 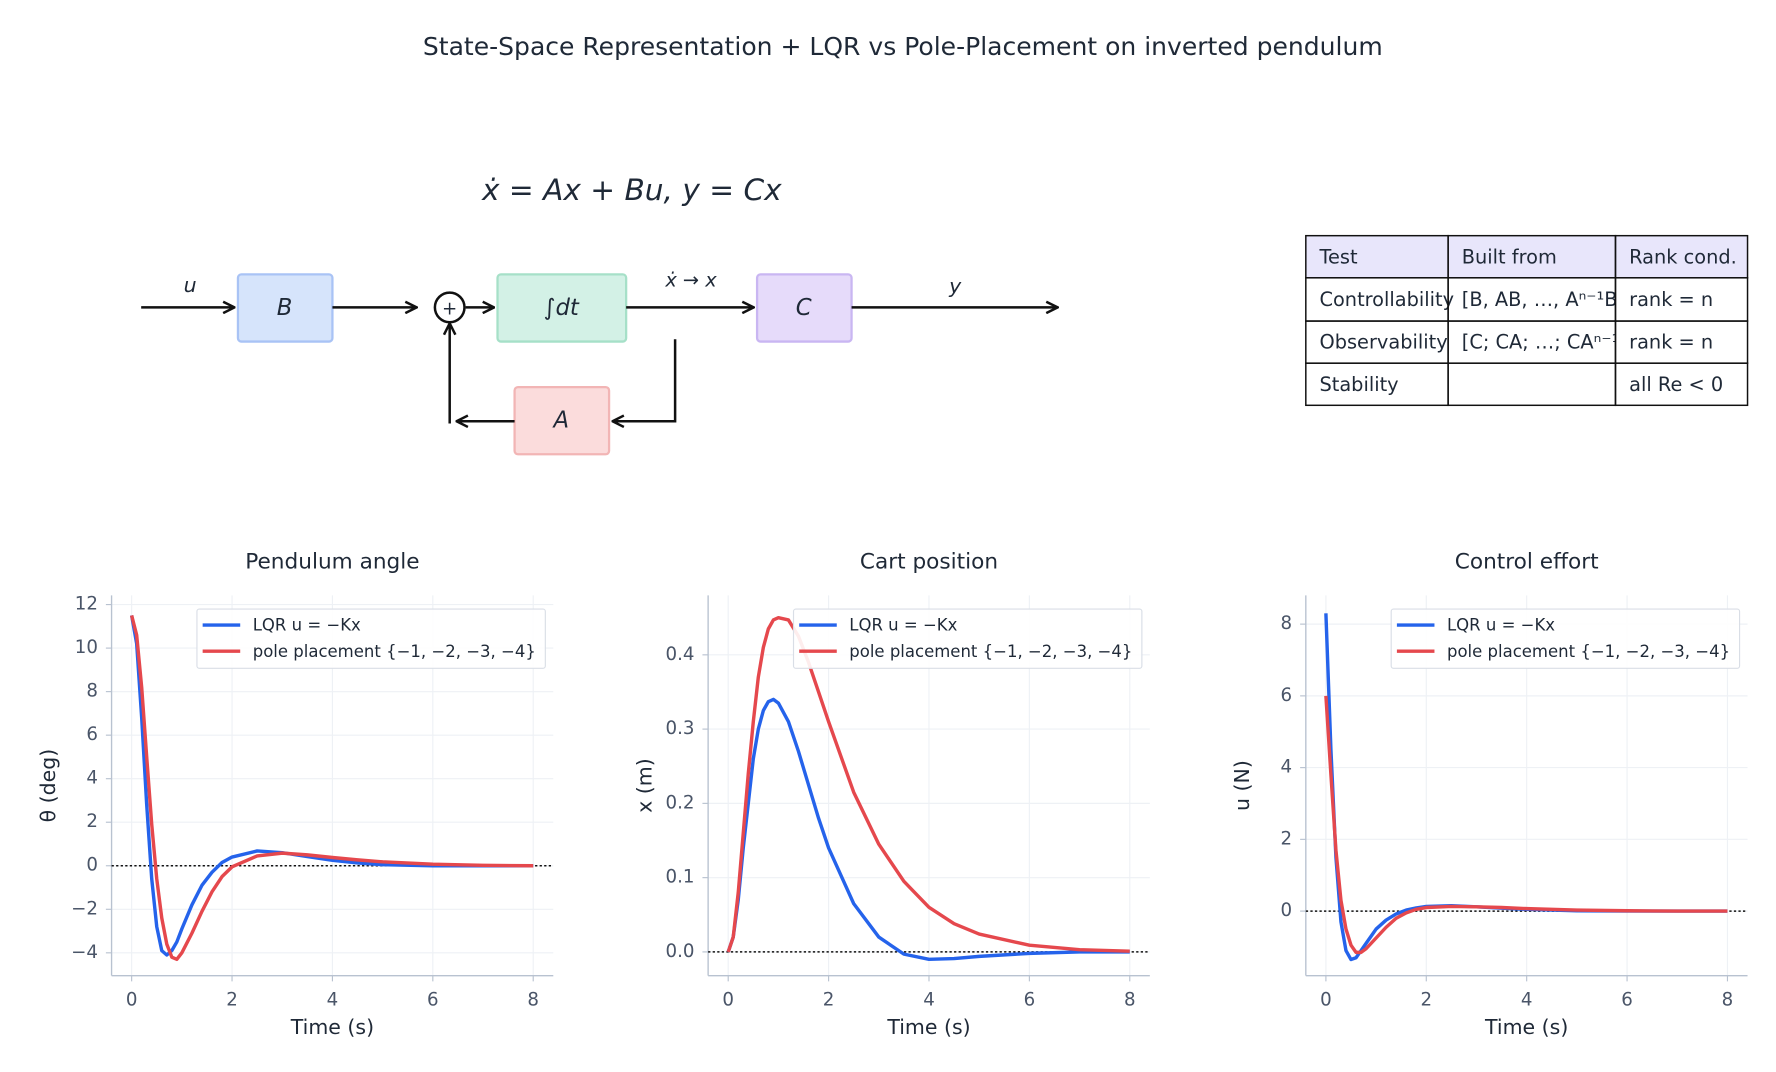 I want to click on table-cell: Observability, so click(x=1383, y=342).